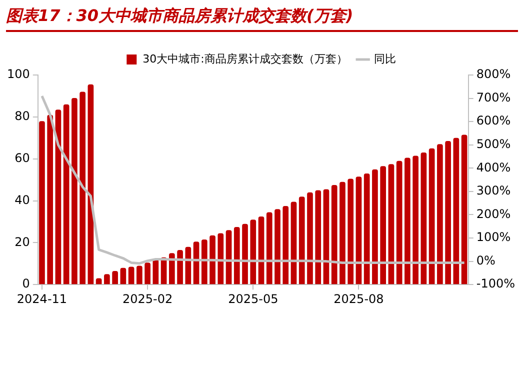 This screenshot has width=524, height=381. I want to click on legend-label: 同比, so click(385, 59).